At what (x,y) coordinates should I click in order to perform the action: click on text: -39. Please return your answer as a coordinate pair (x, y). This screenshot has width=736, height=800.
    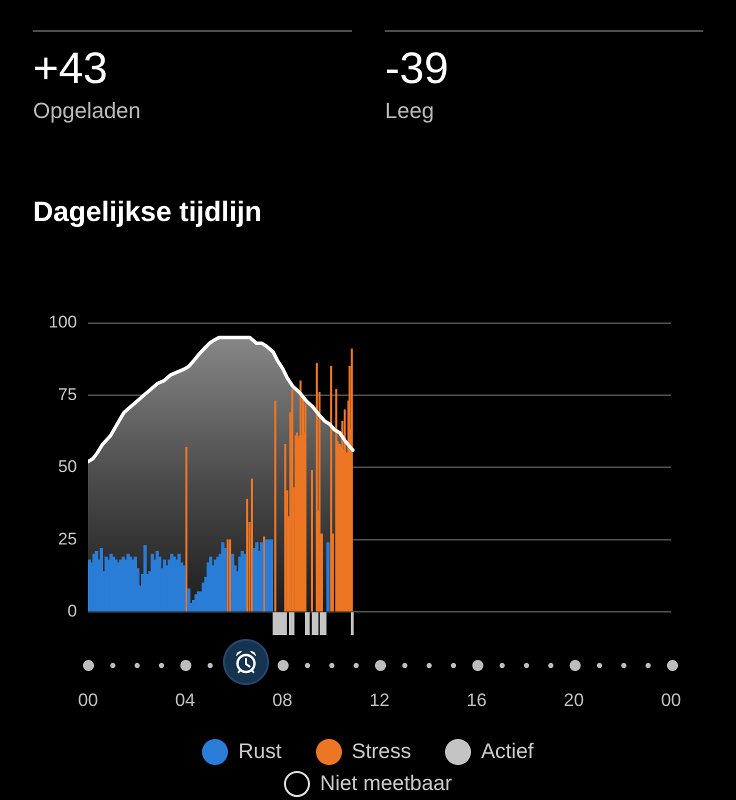
    Looking at the image, I should click on (417, 69).